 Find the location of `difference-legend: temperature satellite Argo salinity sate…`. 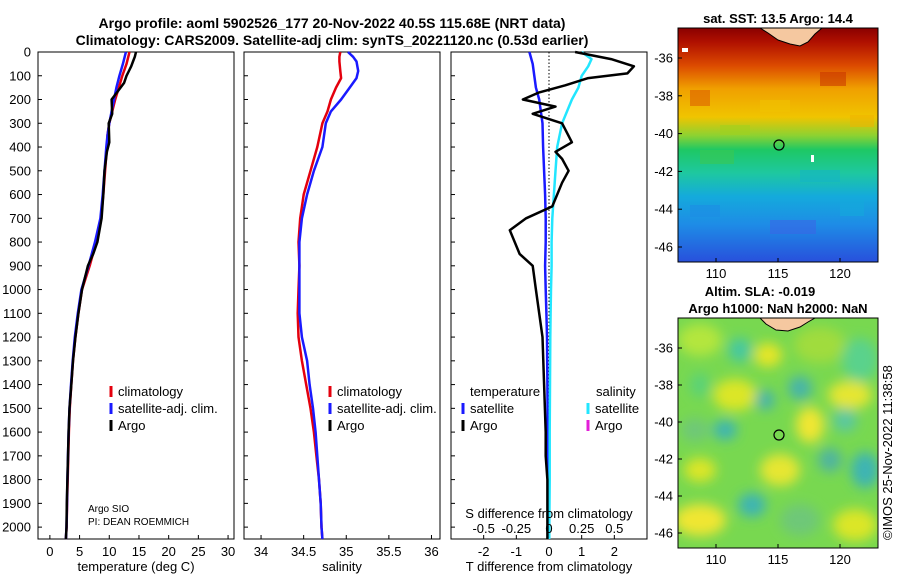

difference-legend: temperature satellite Argo salinity sate… is located at coordinates (550, 408).